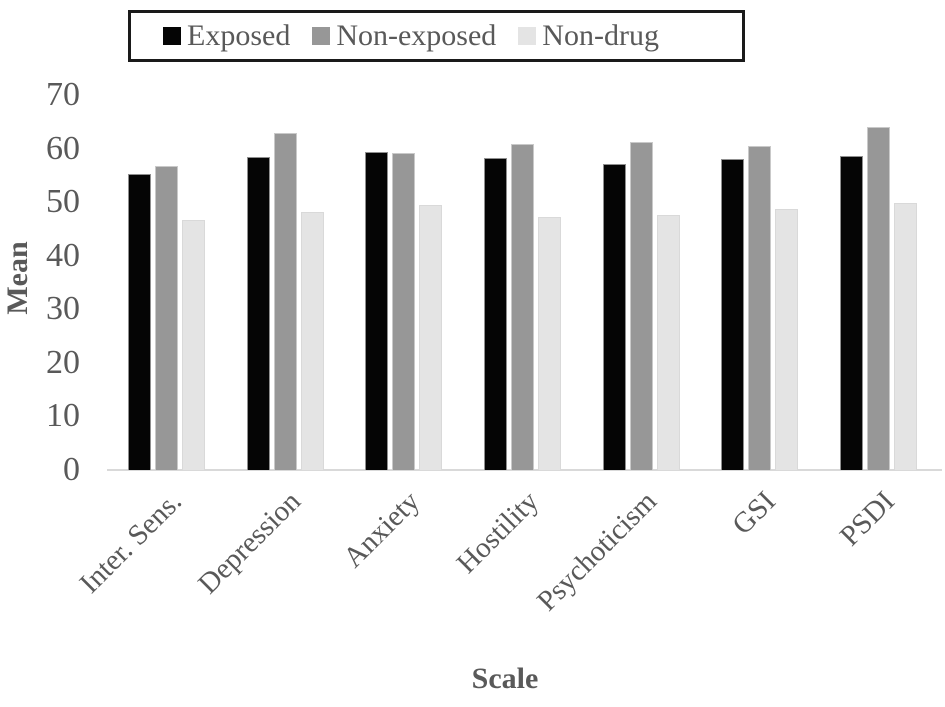  Describe the element at coordinates (641, 306) in the screenshot. I see `bar-non-exposed-psychoticism` at that location.